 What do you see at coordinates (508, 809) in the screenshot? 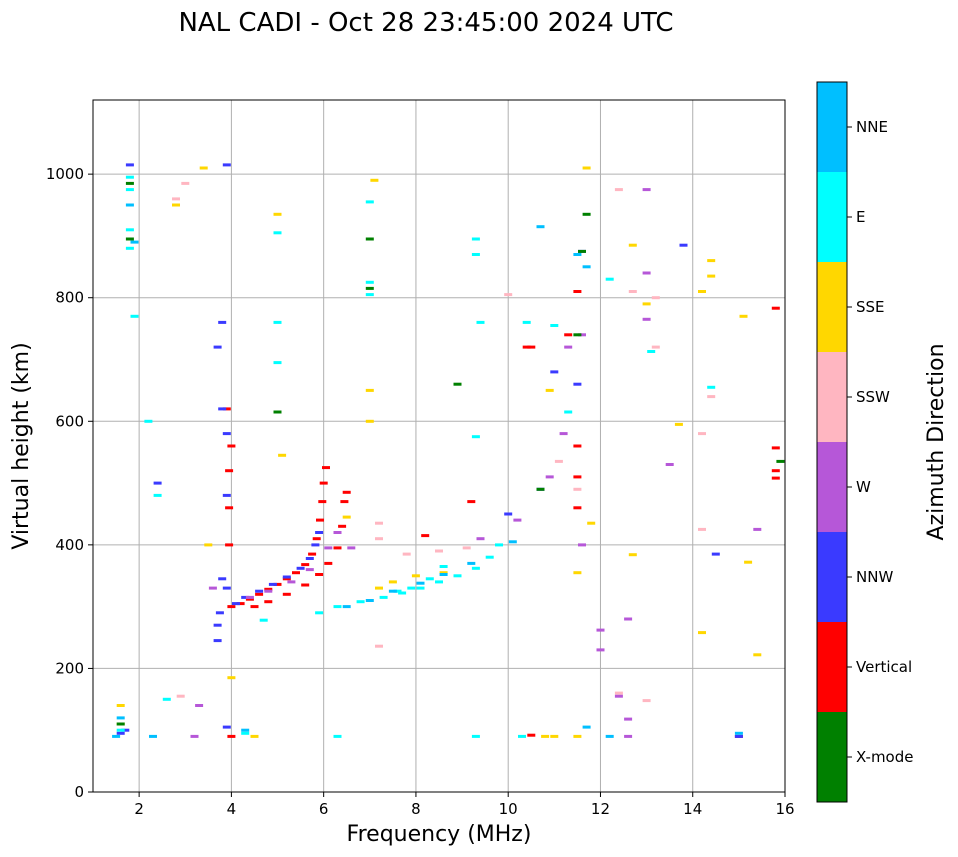
I see `x-tick-label: 10` at bounding box center [508, 809].